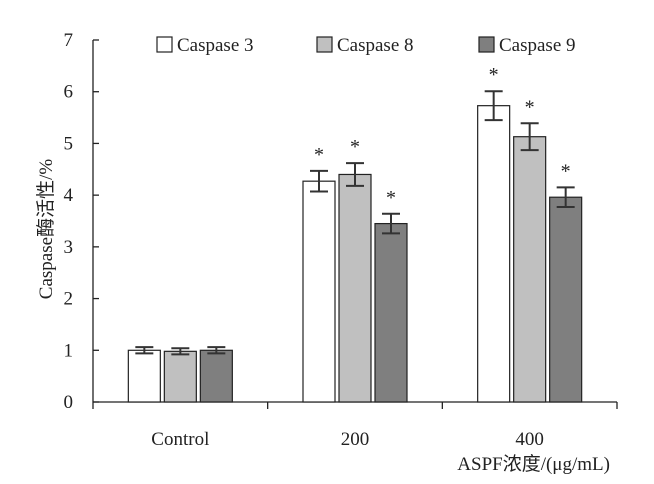  I want to click on y-axis-title: Caspase酶活性/%, so click(46, 229).